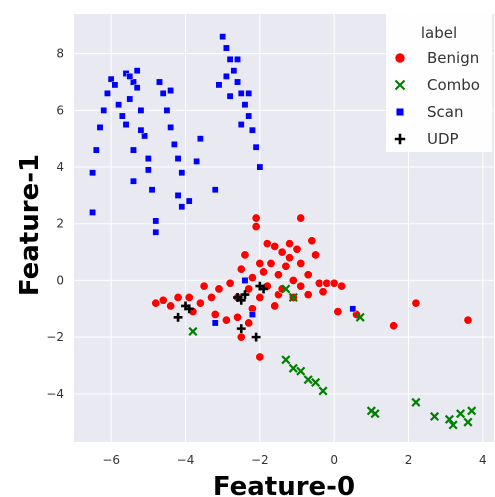  I want to click on legend-item-udp: UDP, so click(426, 139).